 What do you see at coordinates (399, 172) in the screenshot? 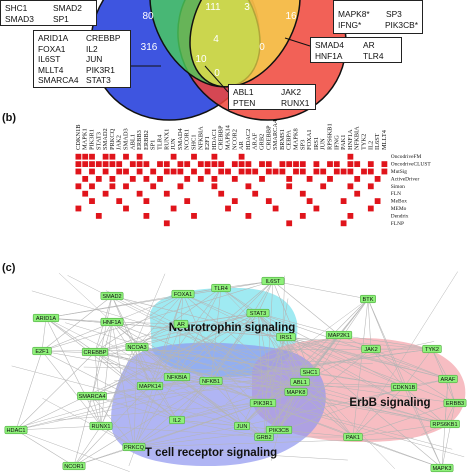
I see `method-row-label: MutSig` at bounding box center [399, 172].